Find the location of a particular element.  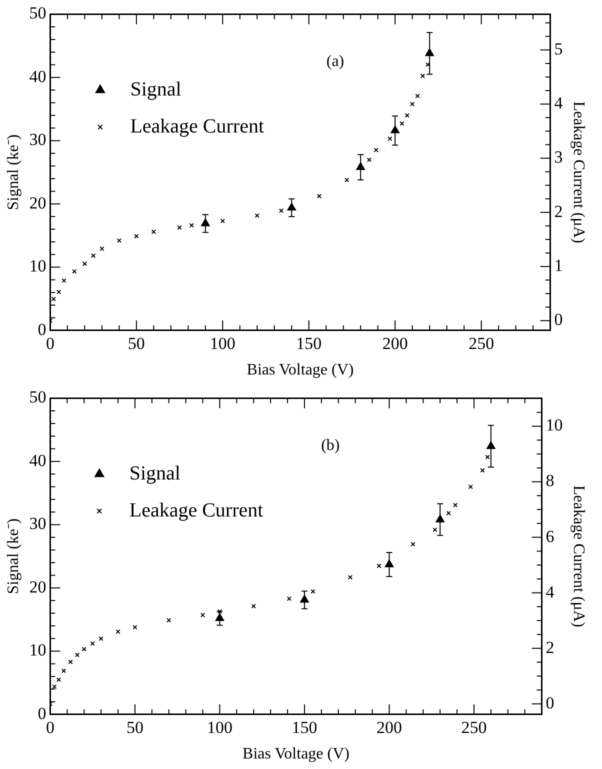

annotation: (b) is located at coordinates (330, 445).